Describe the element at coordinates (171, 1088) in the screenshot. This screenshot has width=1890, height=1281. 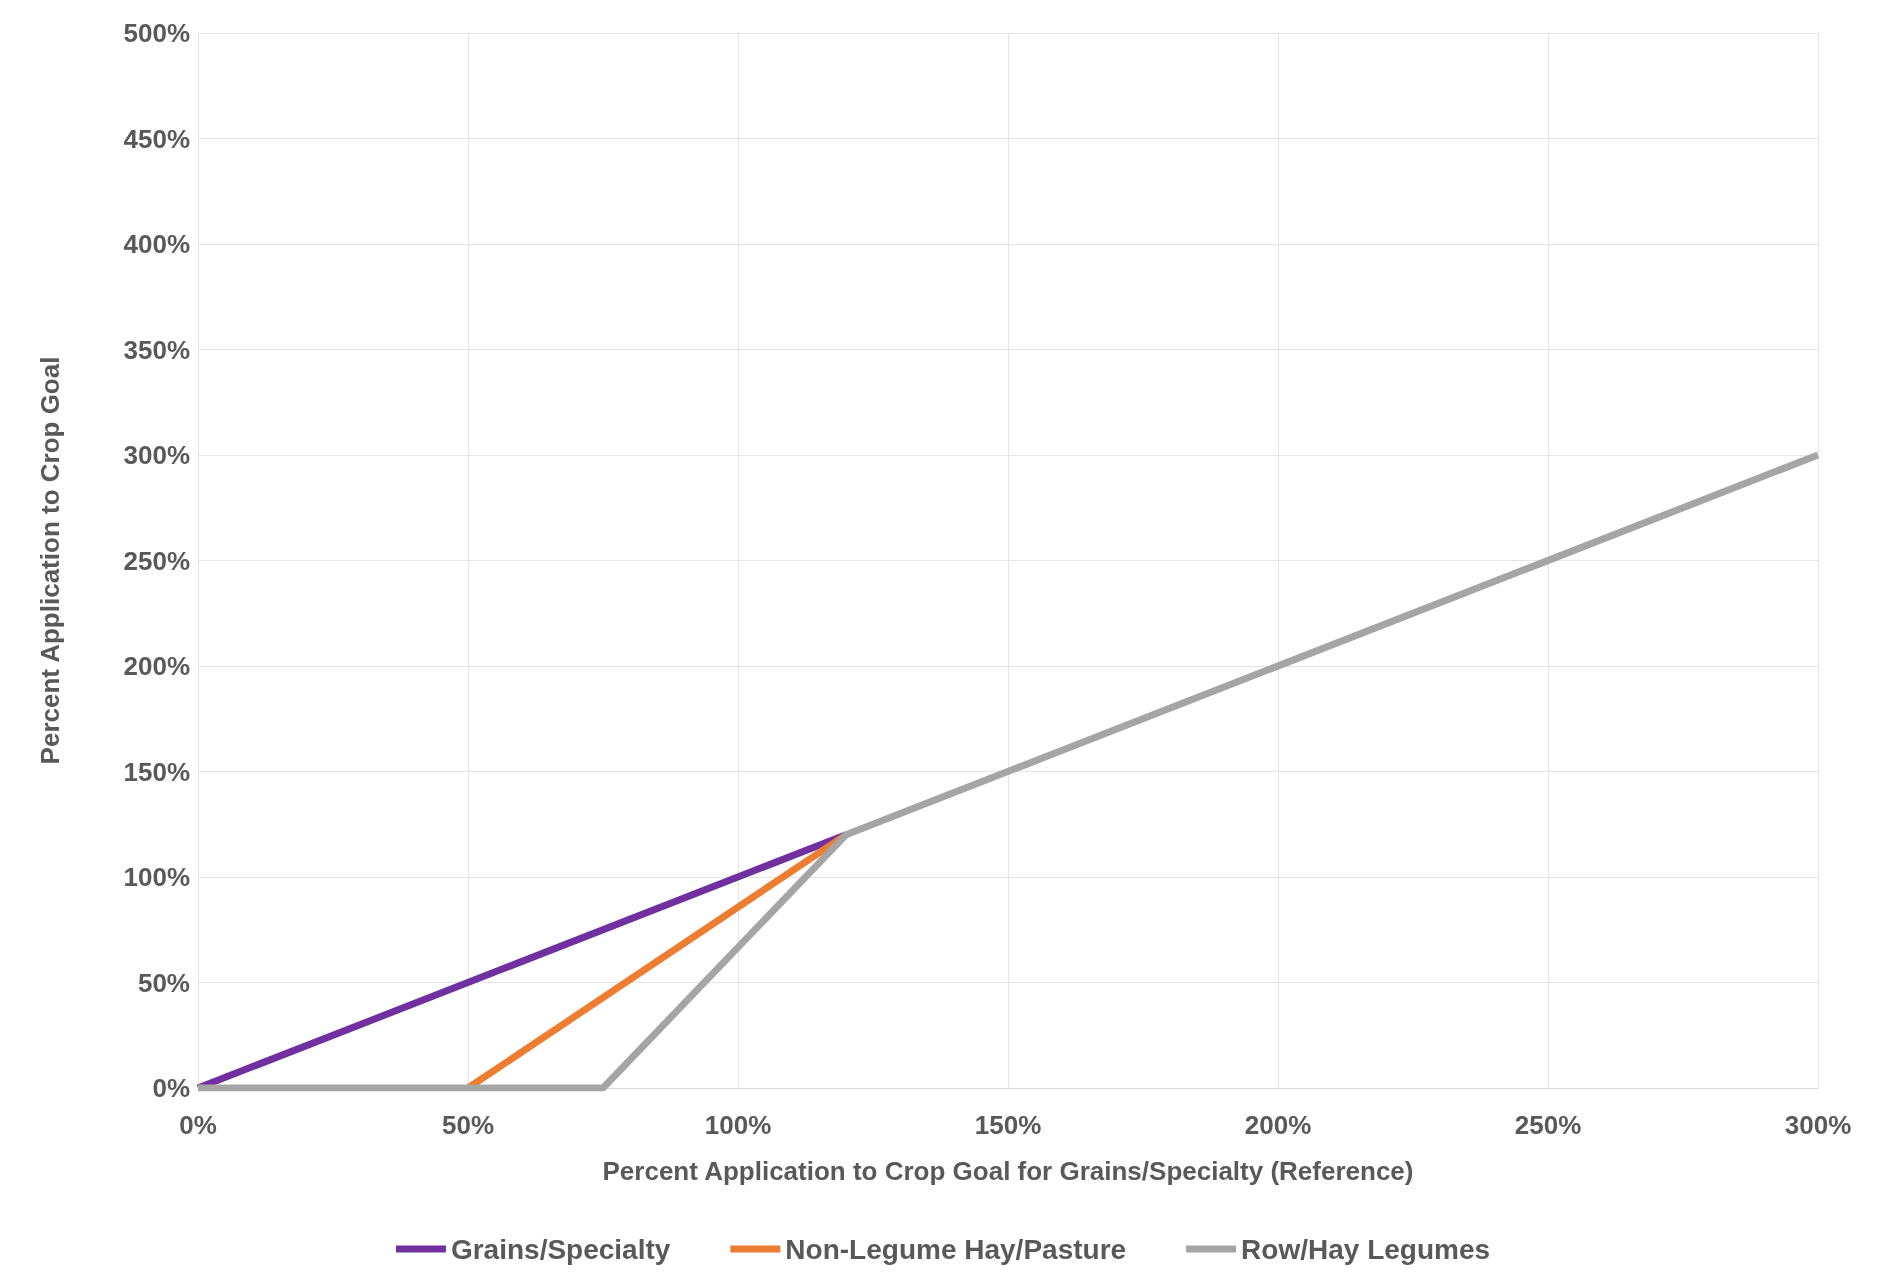
I see `y-tick-label: 0%` at that location.